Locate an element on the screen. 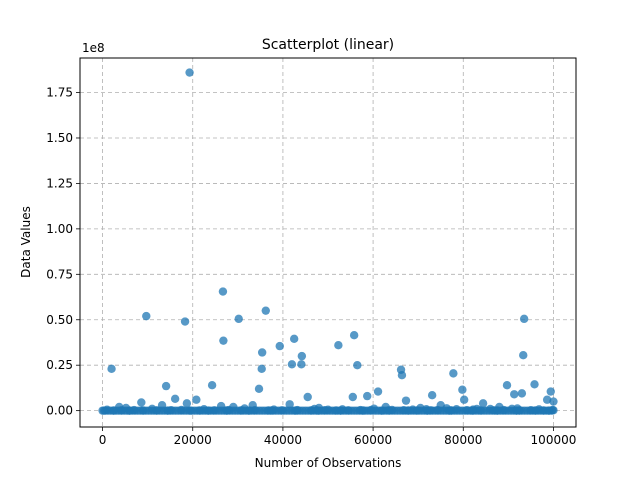 This screenshot has width=640, height=480. chart-title: Scatterplot (linear) is located at coordinates (328, 45).